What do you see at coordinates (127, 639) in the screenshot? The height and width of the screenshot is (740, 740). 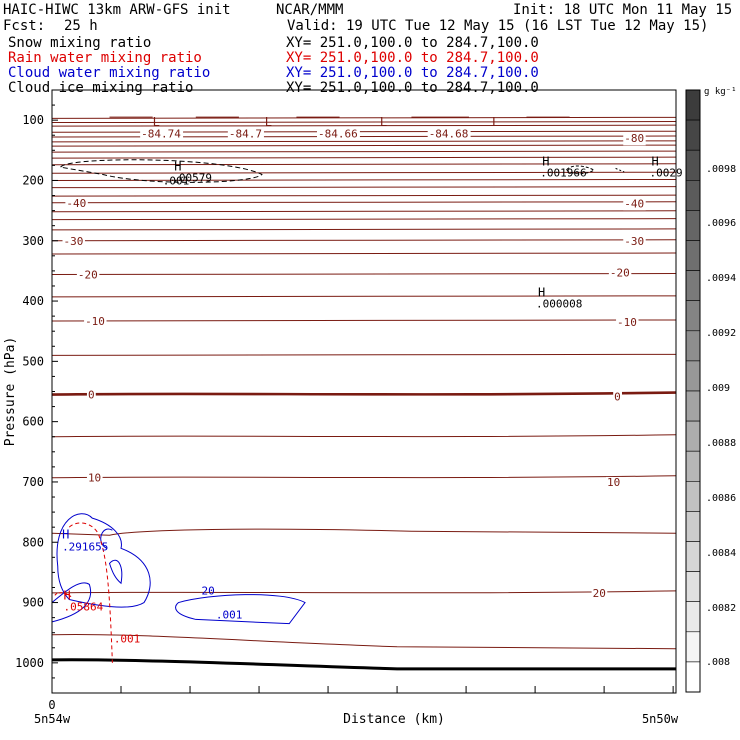 I see `rain-water-label: .001` at bounding box center [127, 639].